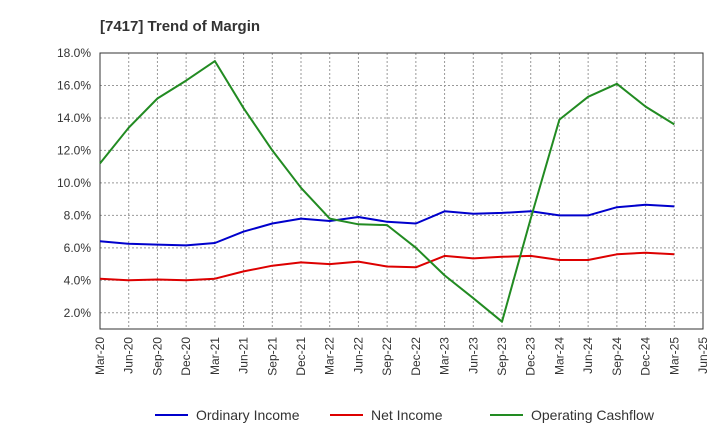 This screenshot has height=440, width=720. What do you see at coordinates (100, 356) in the screenshot?
I see `x-tick-label: Mar-20` at bounding box center [100, 356].